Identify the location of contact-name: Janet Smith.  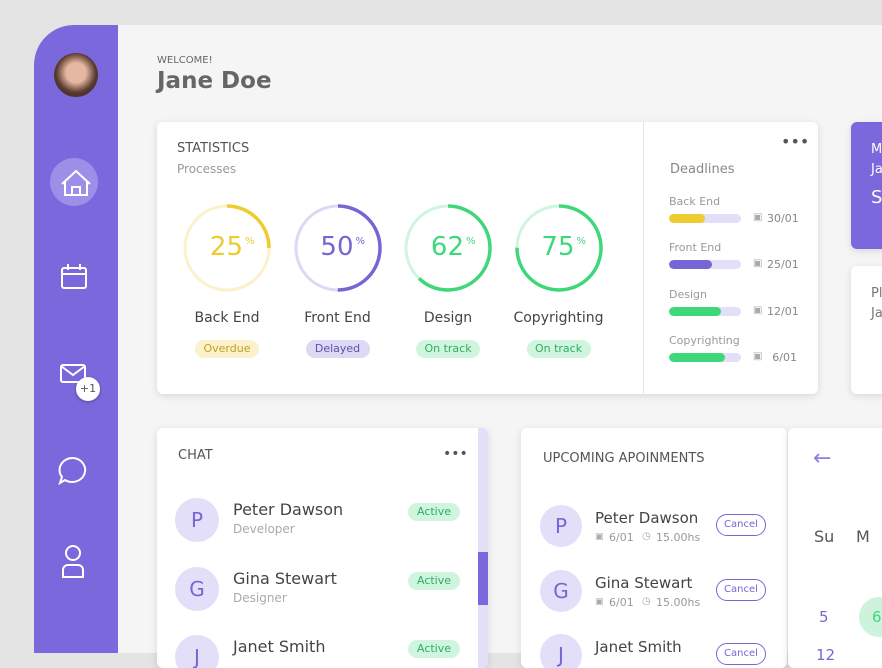
(279, 646).